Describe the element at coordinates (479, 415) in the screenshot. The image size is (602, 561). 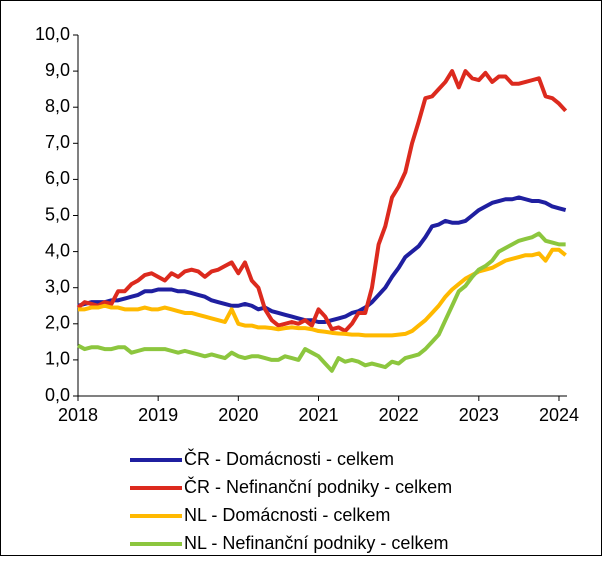
I see `x-tick-label: 2023` at that location.